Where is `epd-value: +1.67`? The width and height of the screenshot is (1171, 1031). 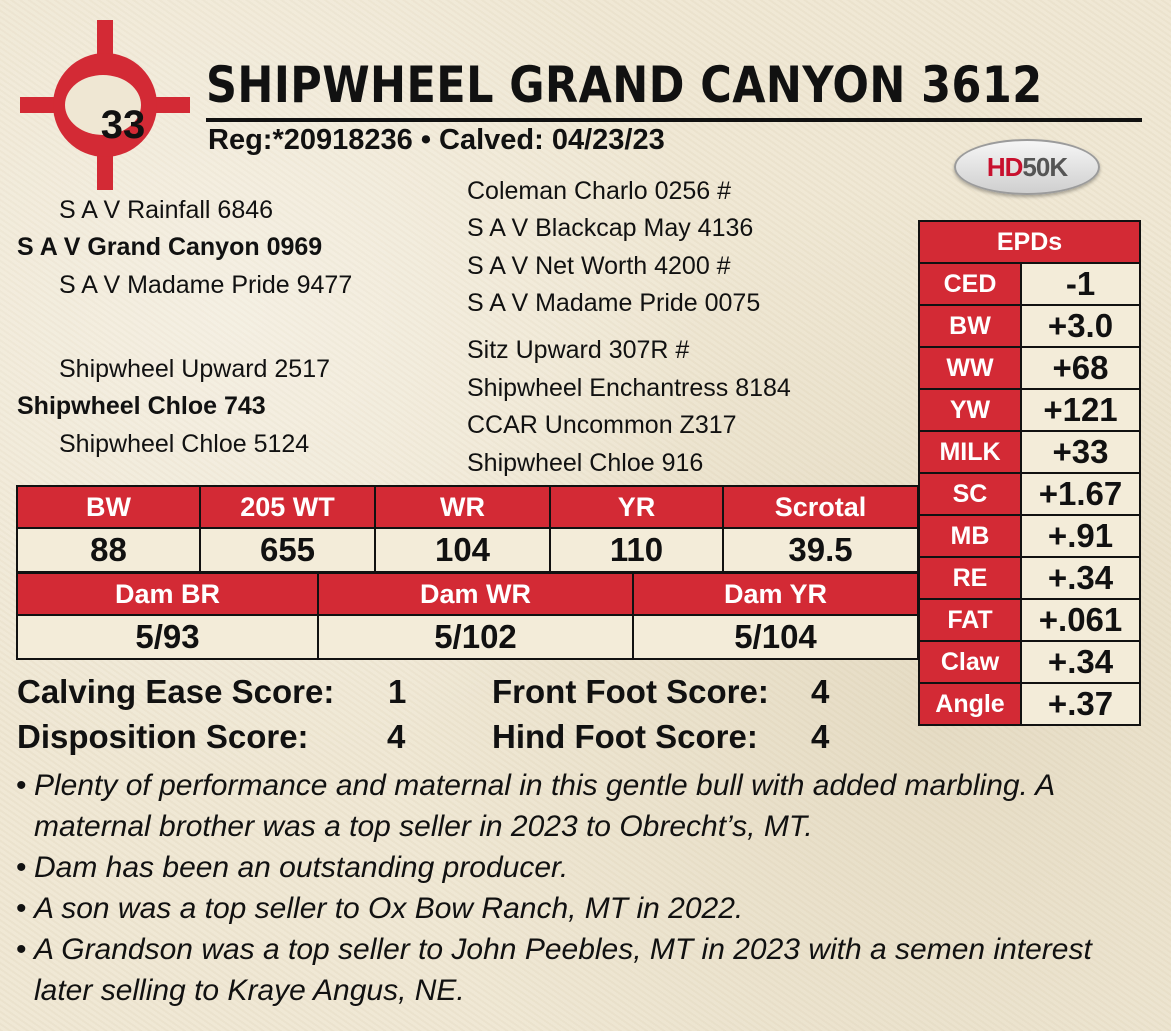 epd-value: +1.67 is located at coordinates (1080, 494).